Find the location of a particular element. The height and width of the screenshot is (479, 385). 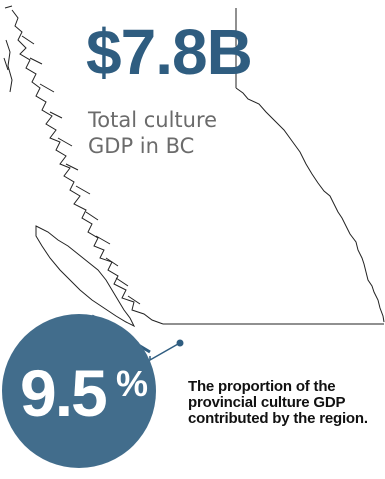

map-haida-gwaii is located at coordinates (8, 66).